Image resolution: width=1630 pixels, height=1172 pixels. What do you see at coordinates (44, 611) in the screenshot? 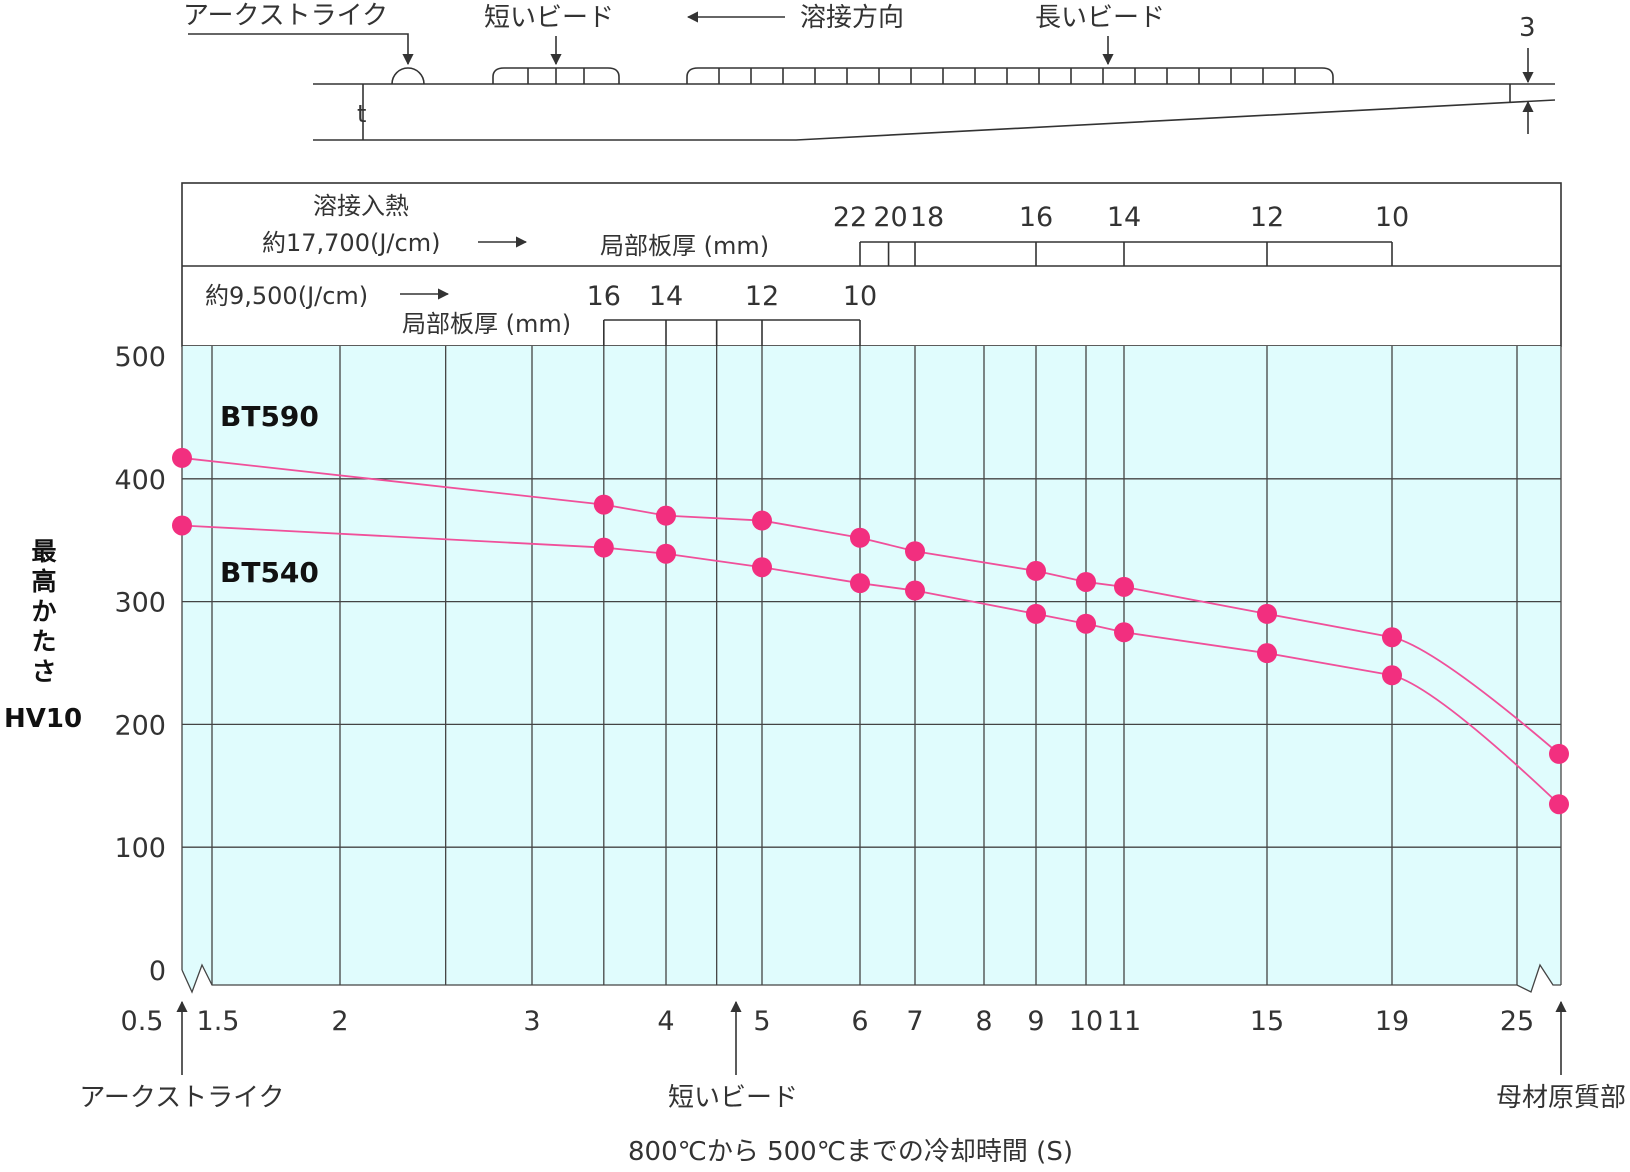
I see `y-axis-title-line1: 最高かたさ` at bounding box center [44, 611].